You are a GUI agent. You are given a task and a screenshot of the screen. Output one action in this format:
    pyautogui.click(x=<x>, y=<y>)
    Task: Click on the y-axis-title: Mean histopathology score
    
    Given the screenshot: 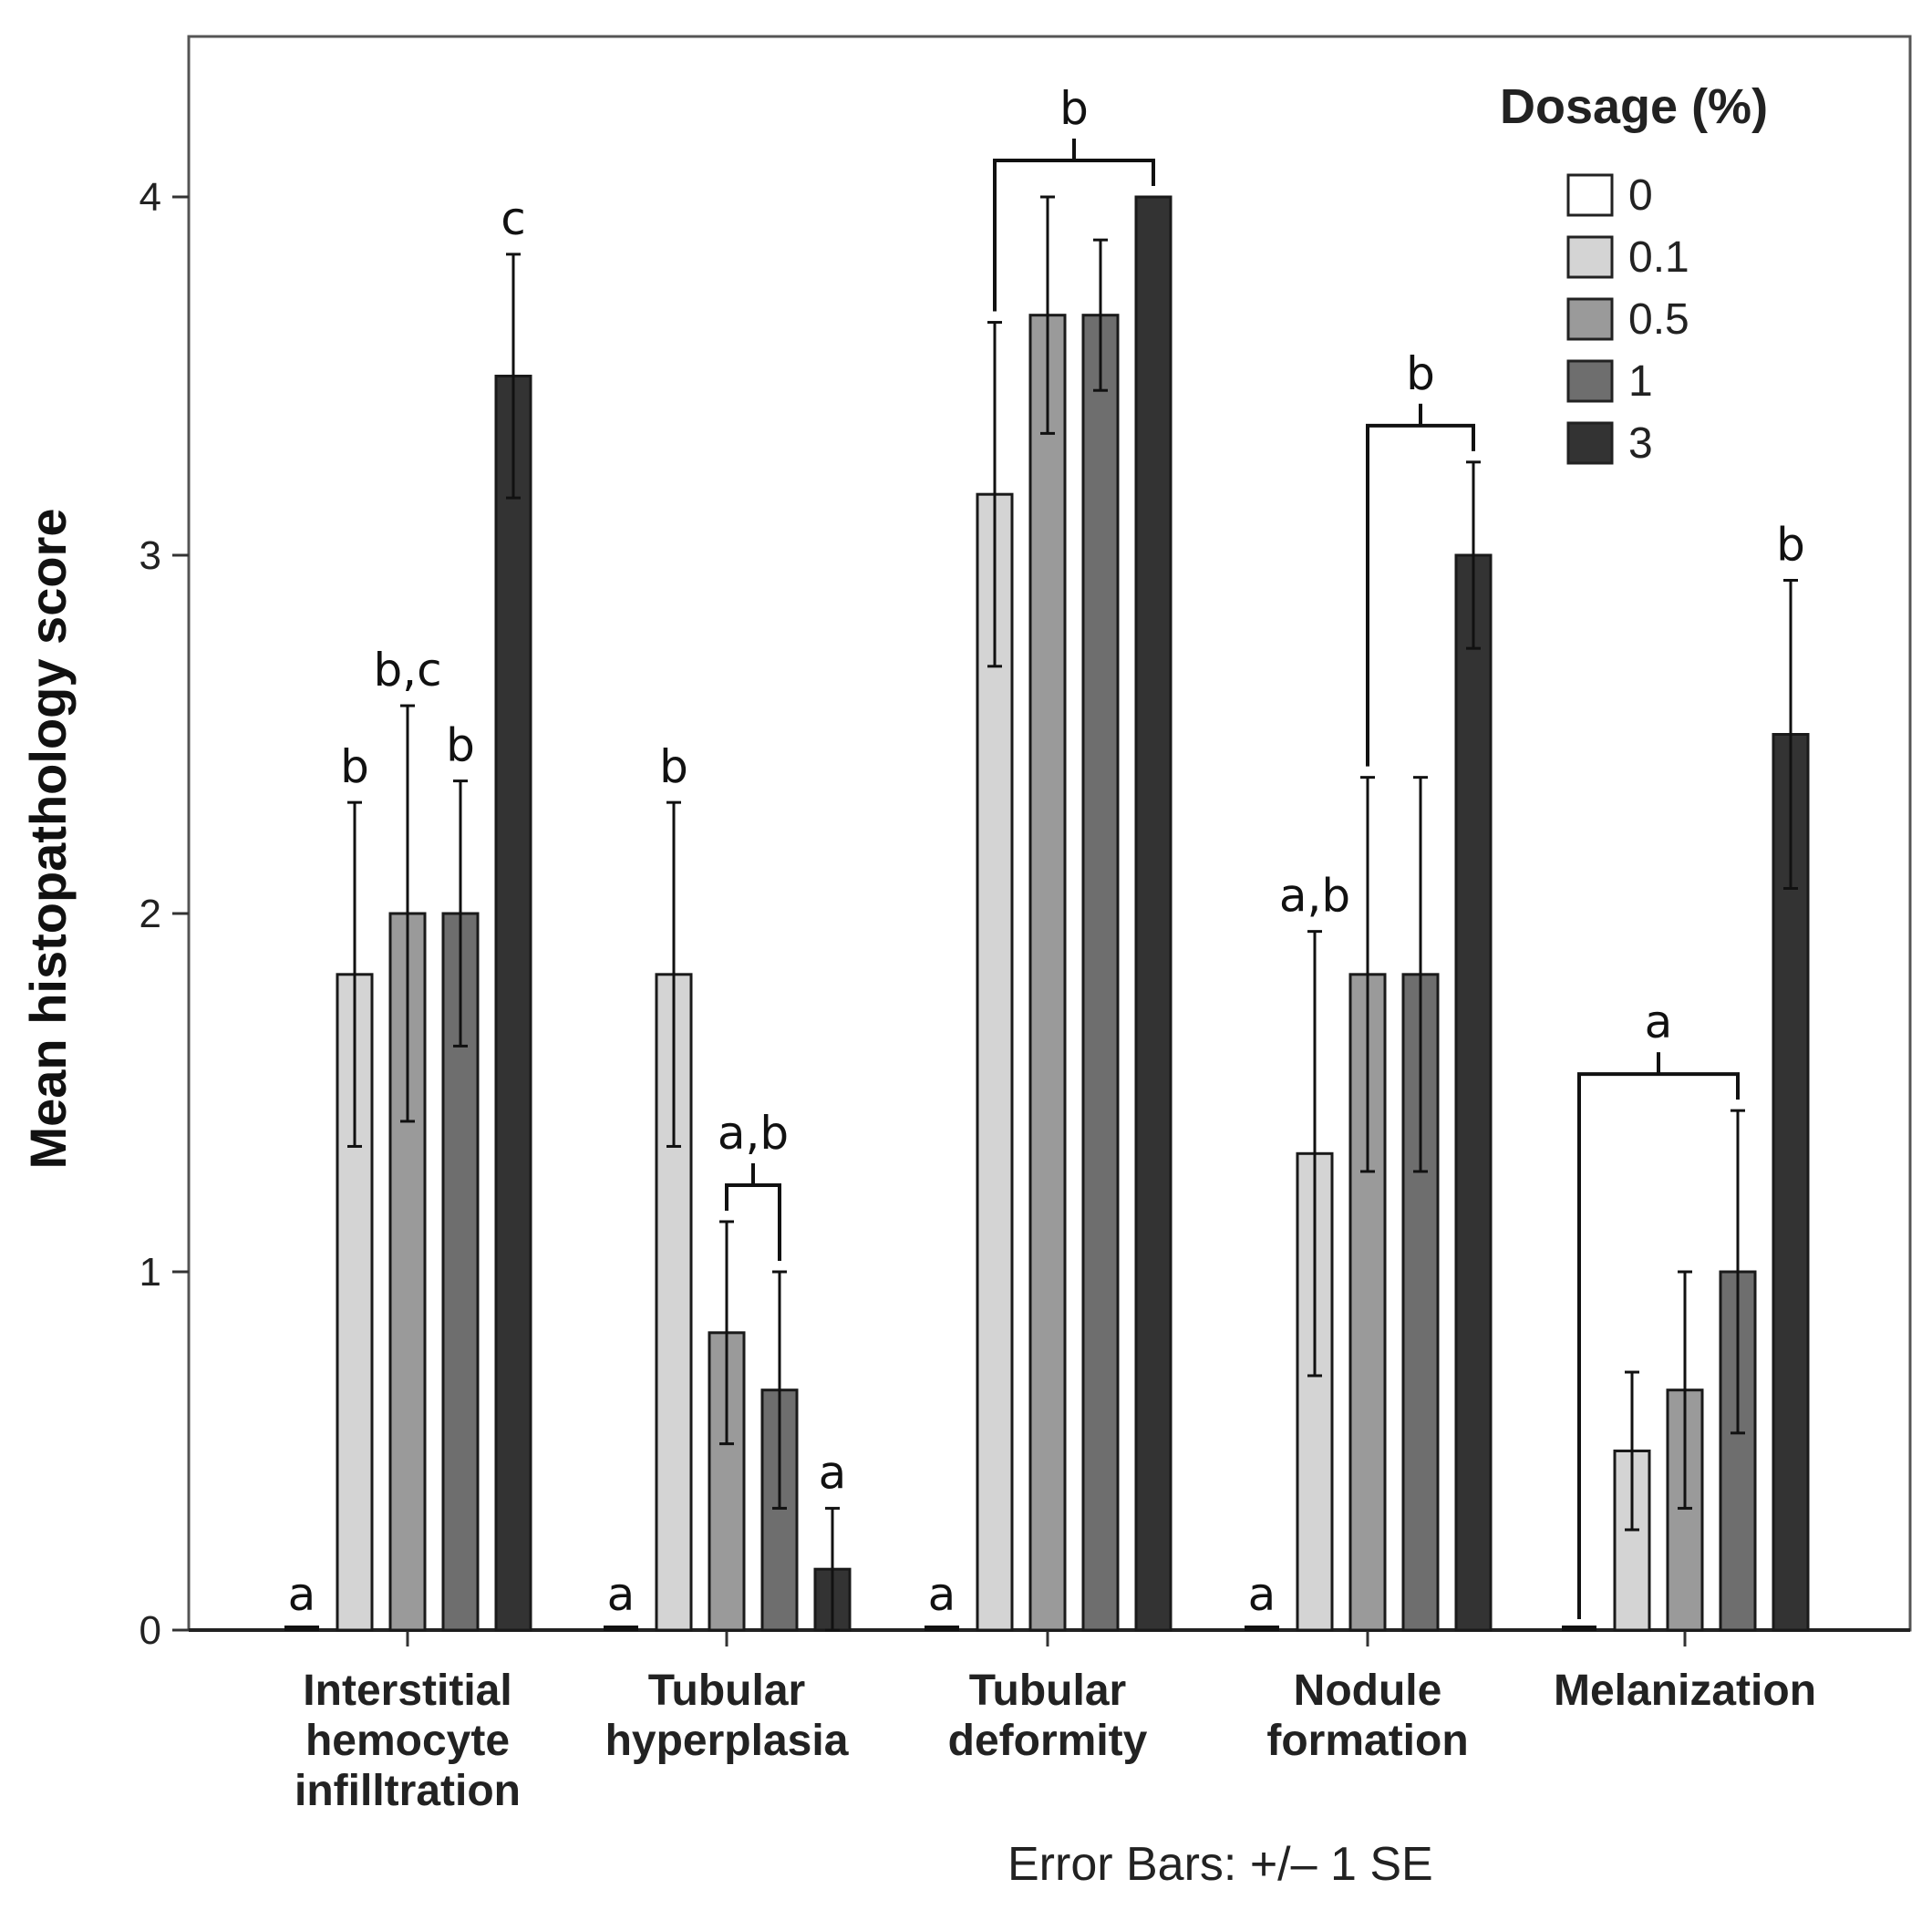 What is the action you would take?
    pyautogui.click(x=48, y=839)
    